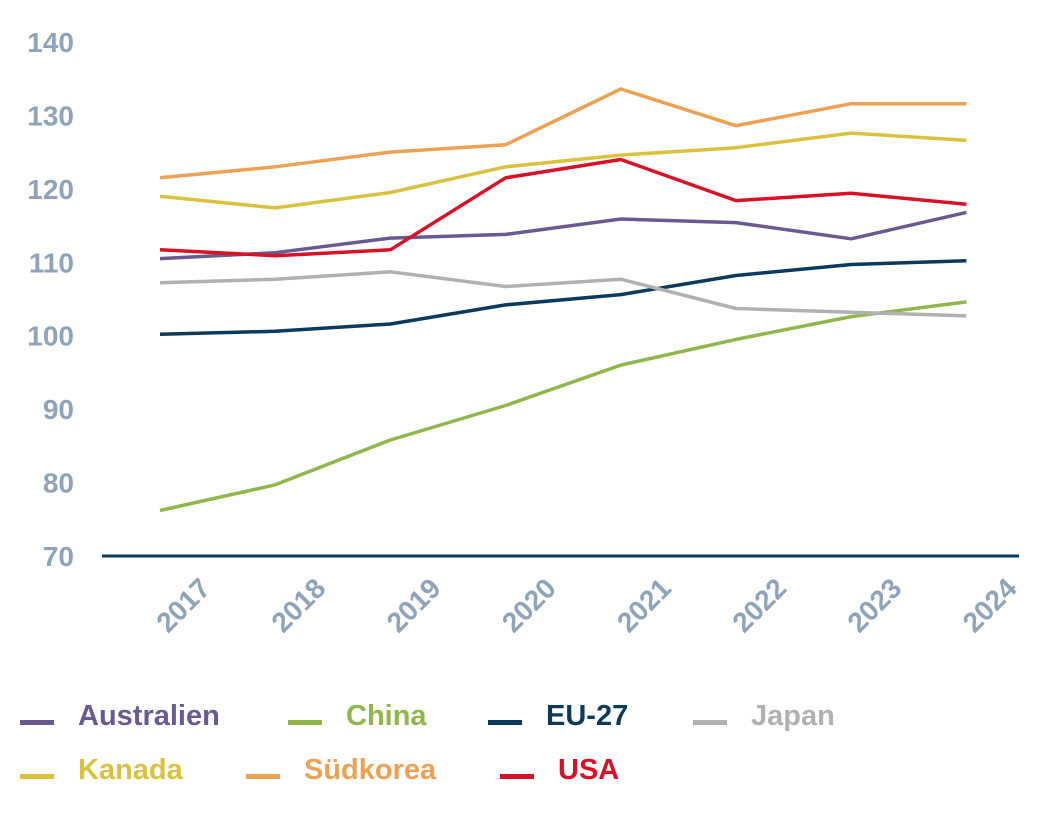 The height and width of the screenshot is (827, 1039). I want to click on x-tick-label: 2022, so click(759, 605).